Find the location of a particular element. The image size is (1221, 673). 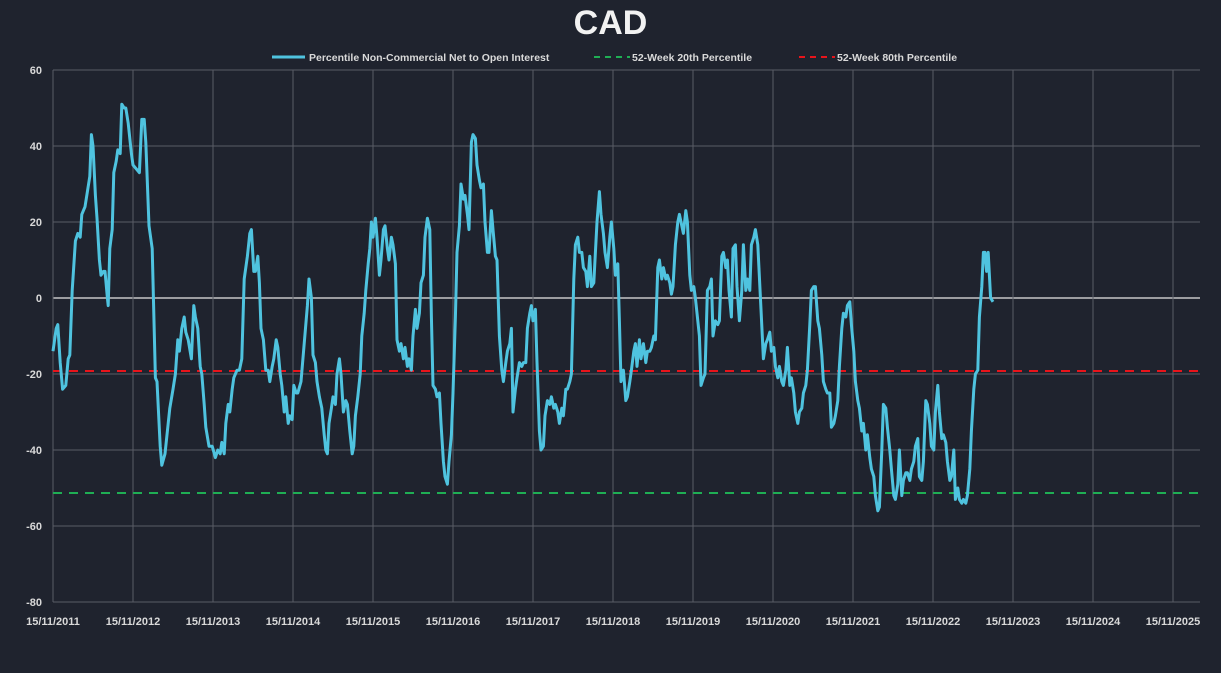

x-tick-label: 15/11/2014 is located at coordinates (293, 622).